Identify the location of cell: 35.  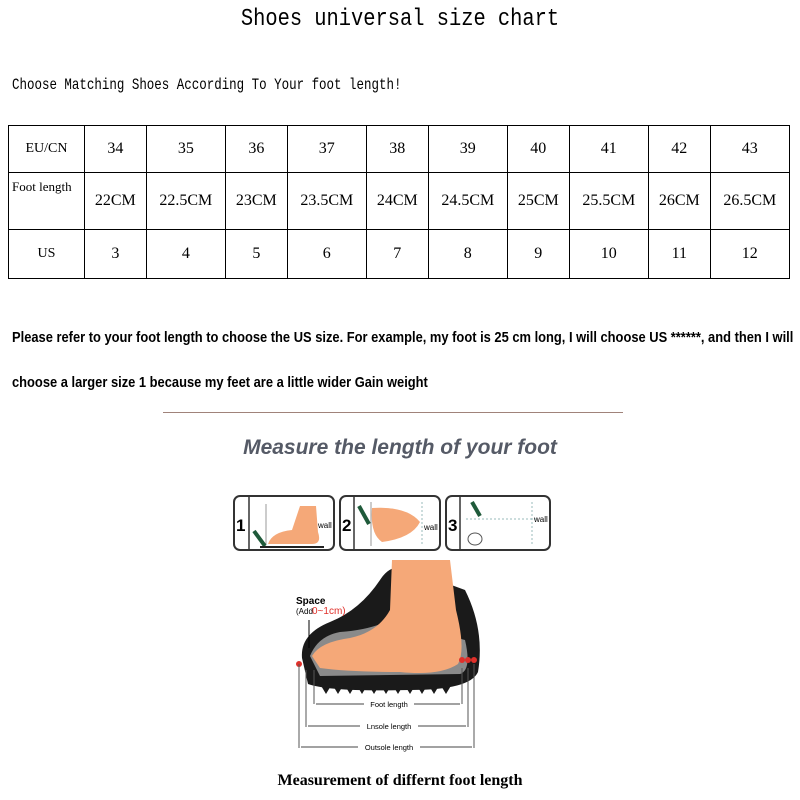
(185, 149).